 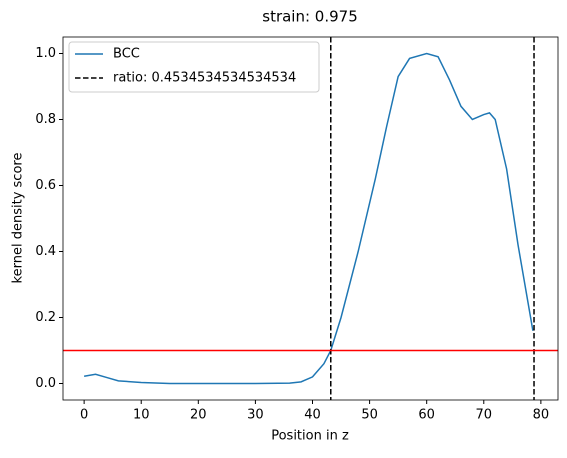 What do you see at coordinates (484, 415) in the screenshot?
I see `x-tick-label: 70` at bounding box center [484, 415].